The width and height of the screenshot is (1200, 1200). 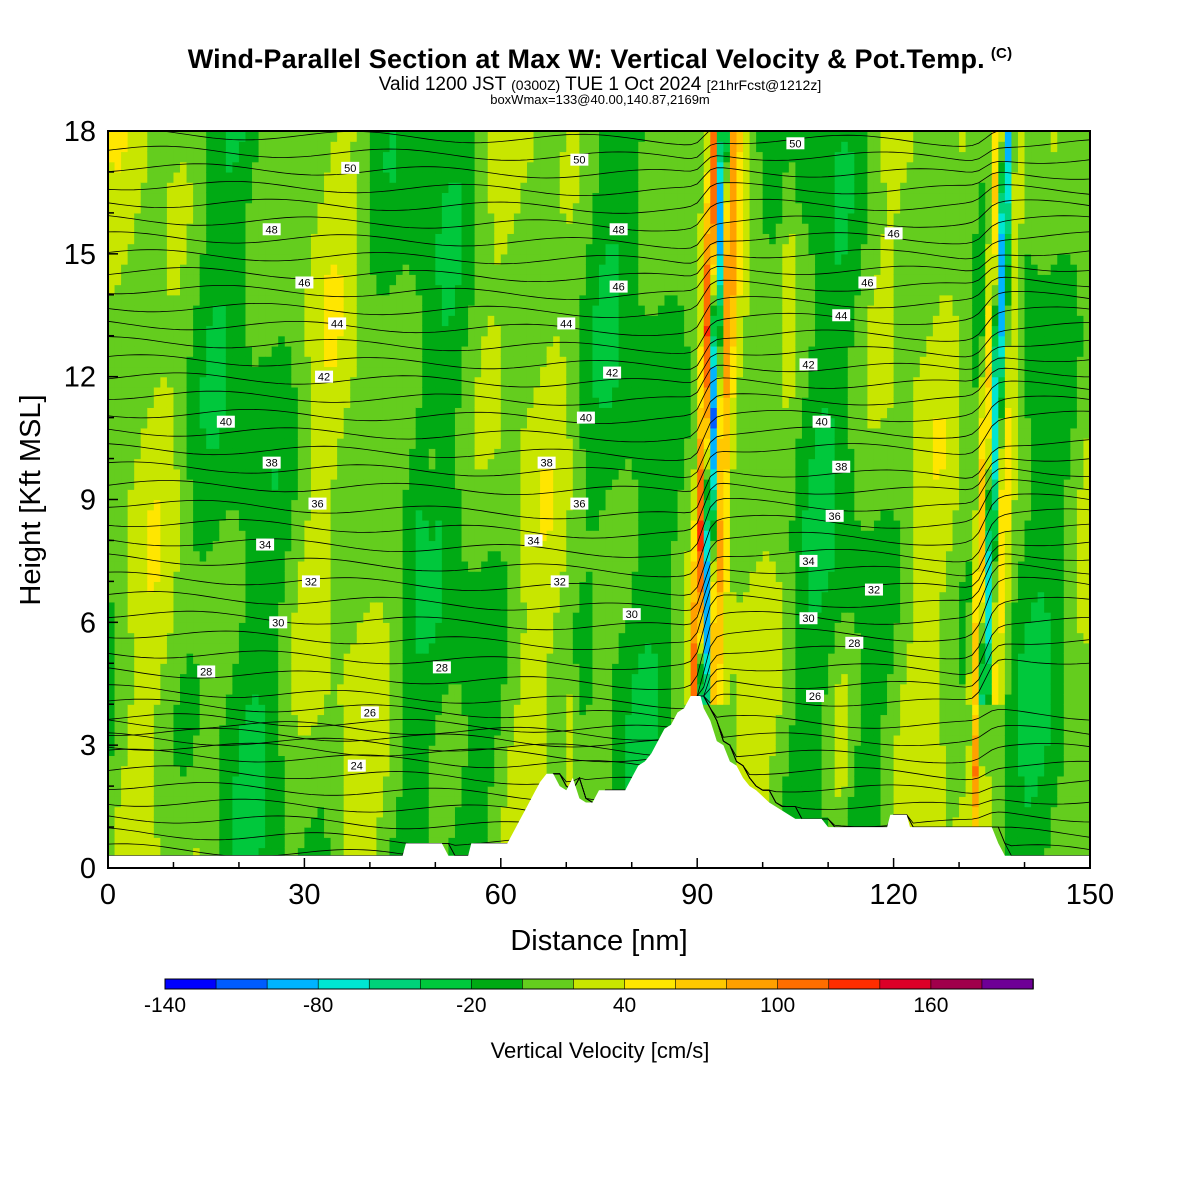 I want to click on y-axis-label: Height [Kft MSL], so click(x=31, y=499).